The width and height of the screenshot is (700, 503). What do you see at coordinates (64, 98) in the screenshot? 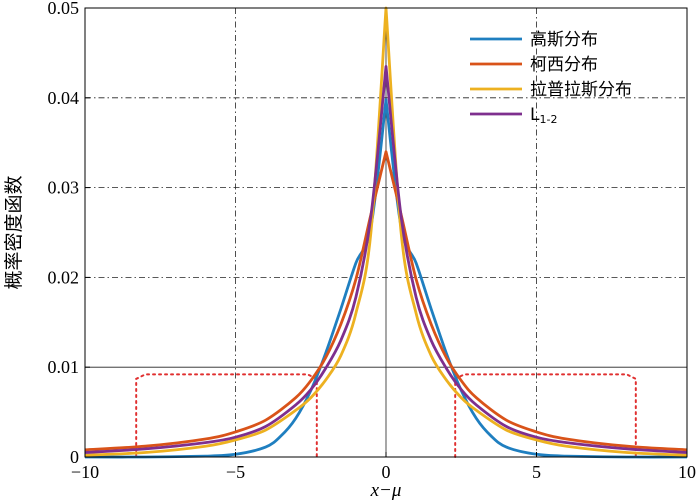
I see `y-tick-label-4: 0.04` at bounding box center [64, 98].